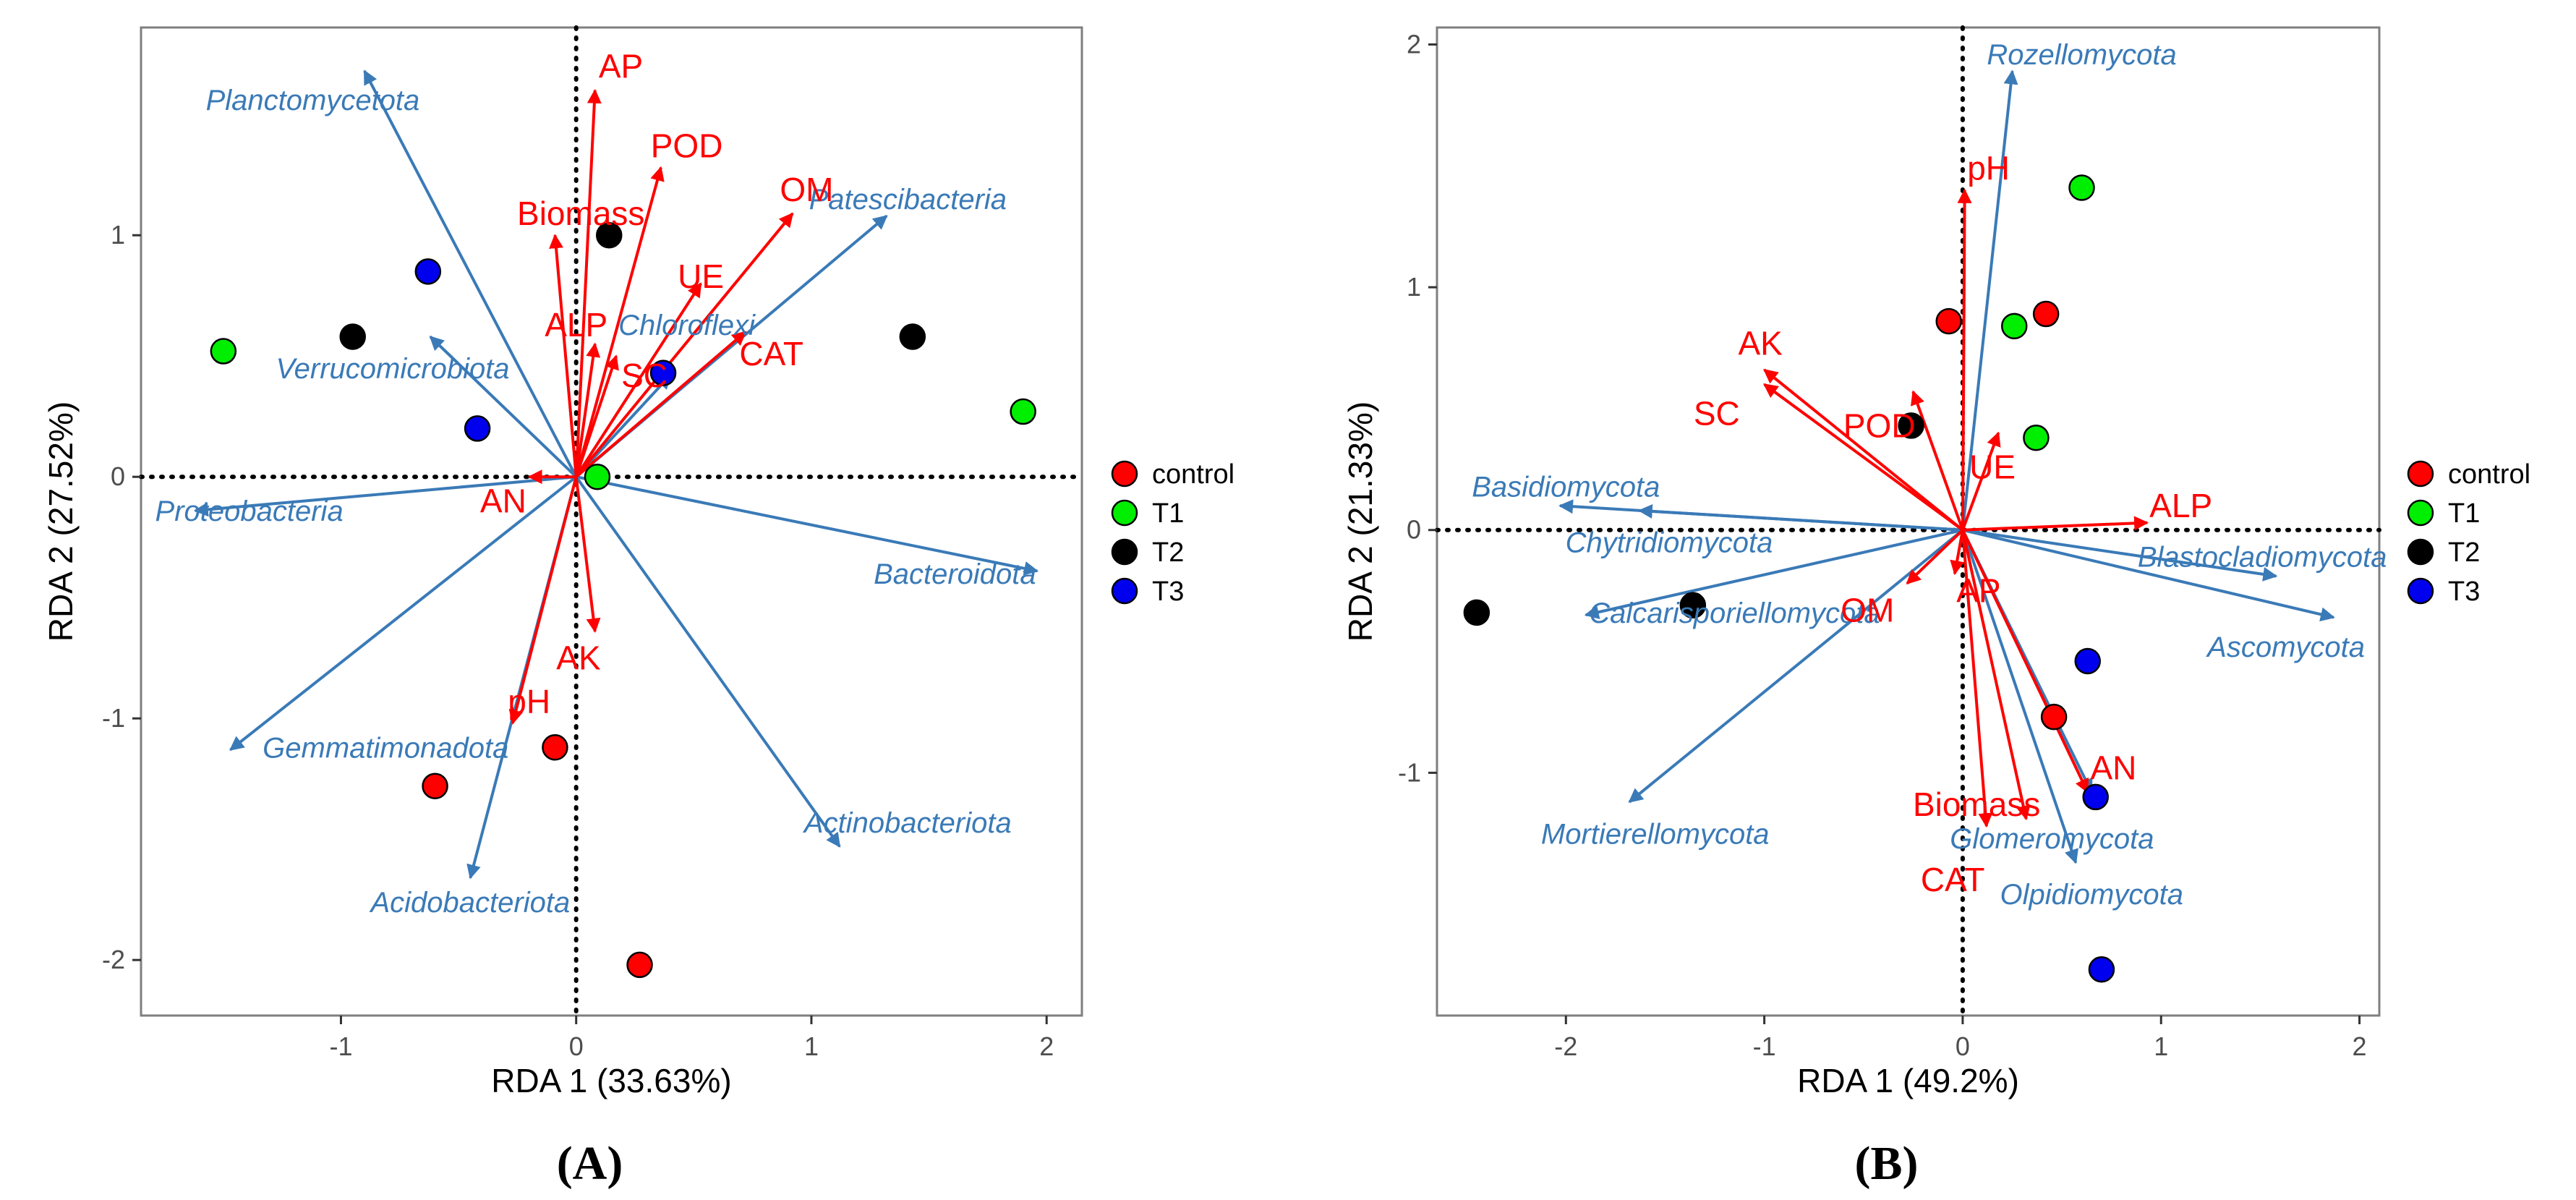 The image size is (2576, 1200). What do you see at coordinates (2262, 558) in the screenshot?
I see `species-label: Blastocladiomycota` at bounding box center [2262, 558].